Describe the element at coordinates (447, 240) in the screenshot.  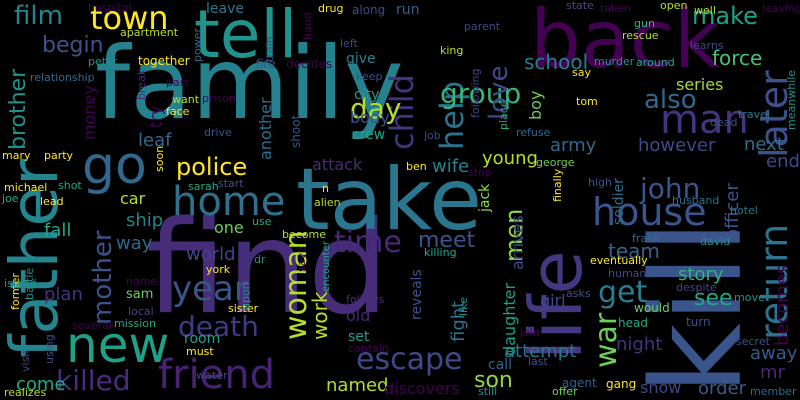
I see `word-meet: meet` at that location.